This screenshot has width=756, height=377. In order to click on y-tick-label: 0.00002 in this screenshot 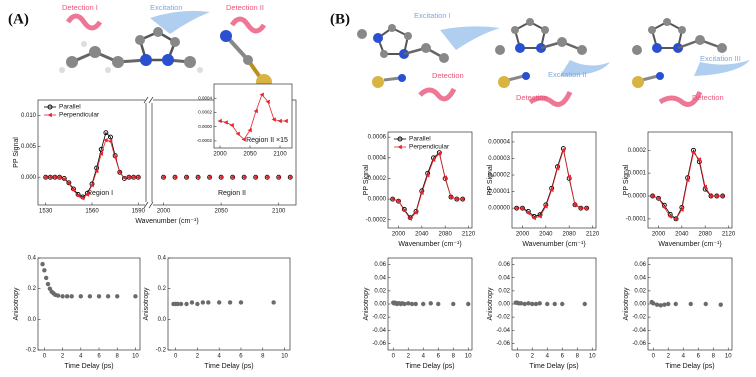, I will do `click(499, 176)`.